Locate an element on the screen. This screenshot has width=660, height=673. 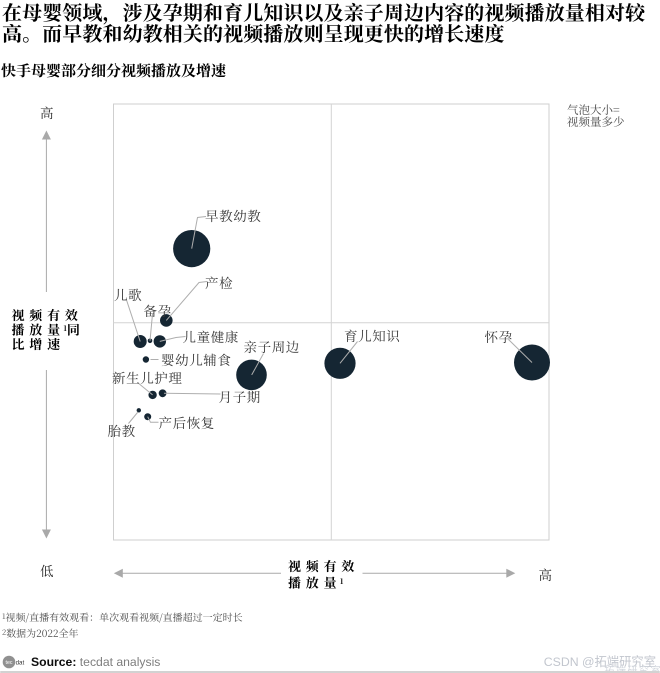
svg-text: tec is located at coordinates (9, 663).